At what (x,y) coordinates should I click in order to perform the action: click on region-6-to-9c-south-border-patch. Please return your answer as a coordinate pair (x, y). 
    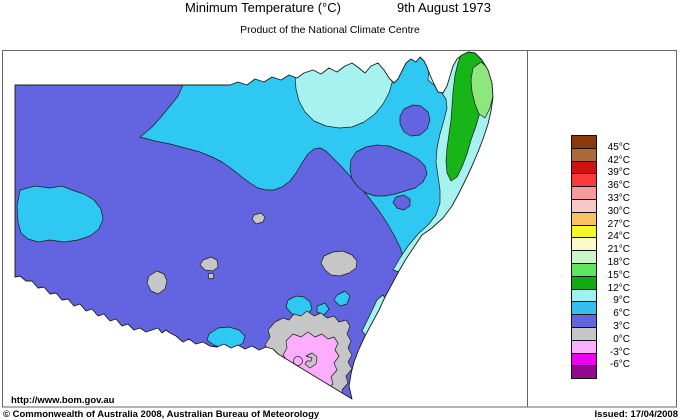
    Looking at the image, I should click on (226, 338).